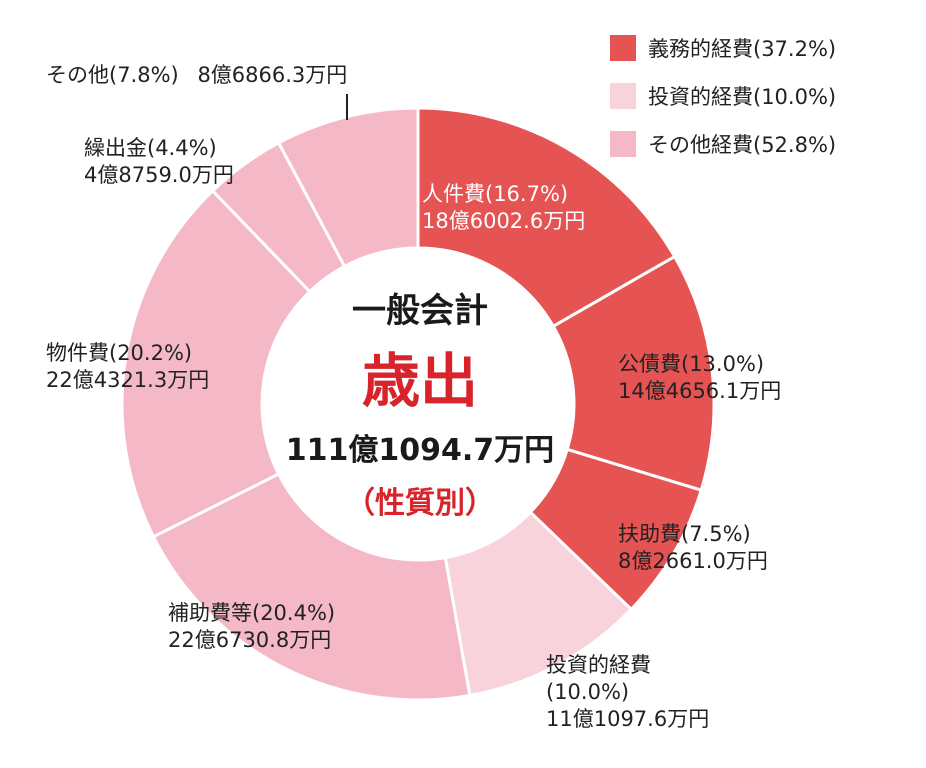  I want to click on slice-label-amount: 8億2661.0万円, so click(693, 561).